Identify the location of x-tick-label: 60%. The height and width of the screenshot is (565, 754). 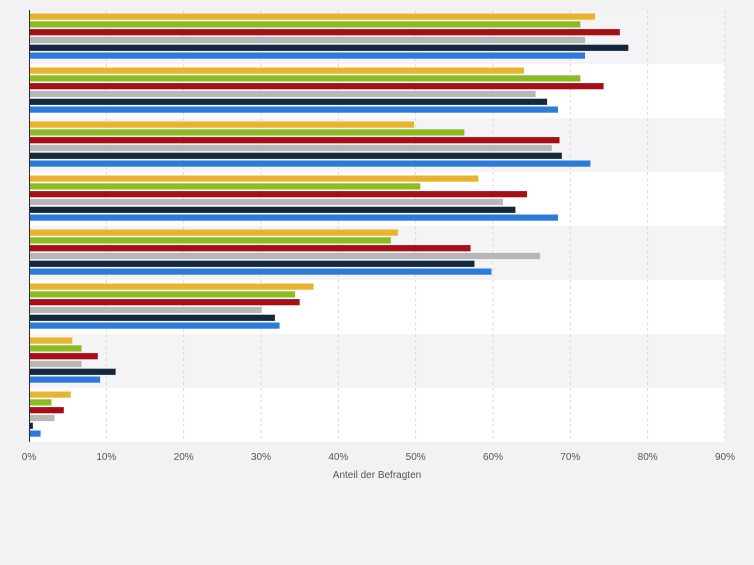
(493, 457).